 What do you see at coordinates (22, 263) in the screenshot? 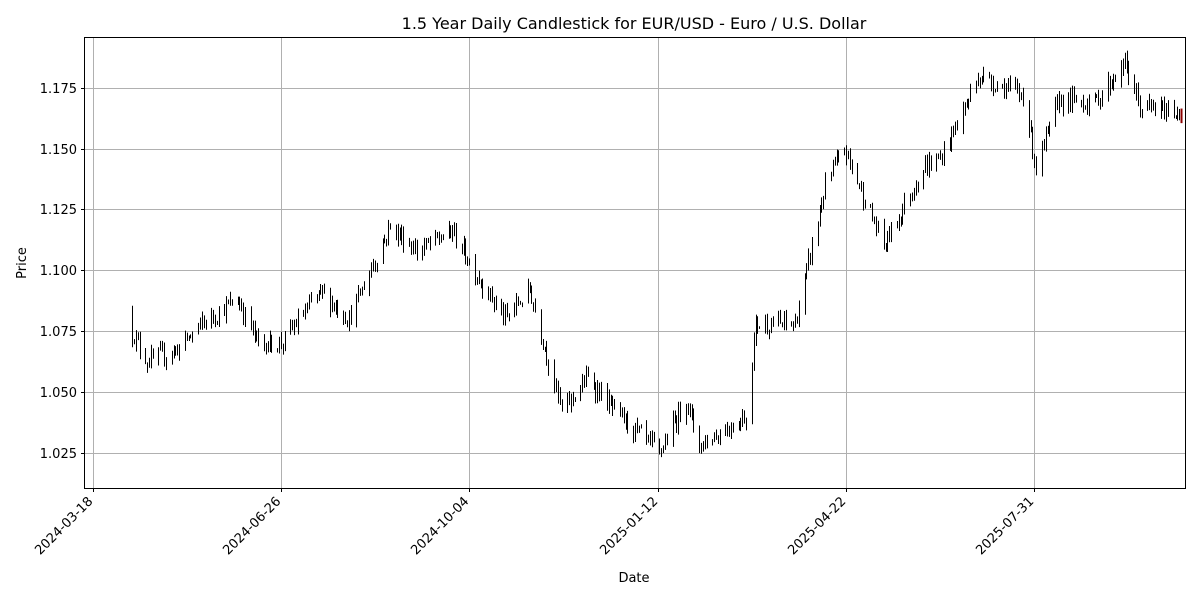
I see `y-axis-label: Price` at bounding box center [22, 263].